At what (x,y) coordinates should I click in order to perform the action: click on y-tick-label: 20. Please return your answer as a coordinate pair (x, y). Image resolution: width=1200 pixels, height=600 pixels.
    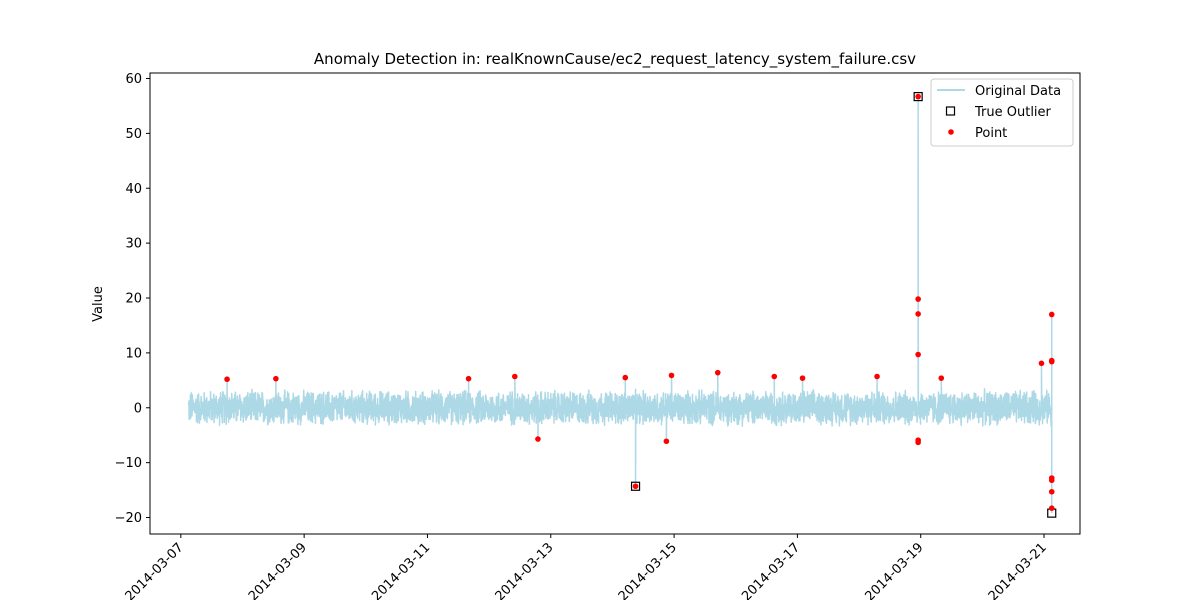
    Looking at the image, I should click on (133, 299).